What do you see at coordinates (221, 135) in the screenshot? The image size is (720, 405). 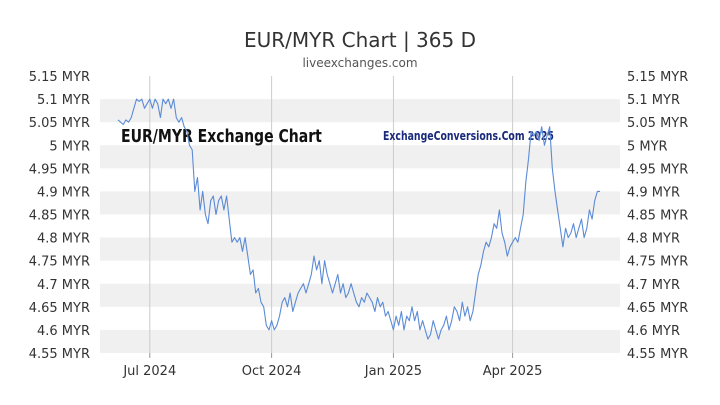 I see `watermark-left: EUR/MYR Exchange Chart` at bounding box center [221, 135].